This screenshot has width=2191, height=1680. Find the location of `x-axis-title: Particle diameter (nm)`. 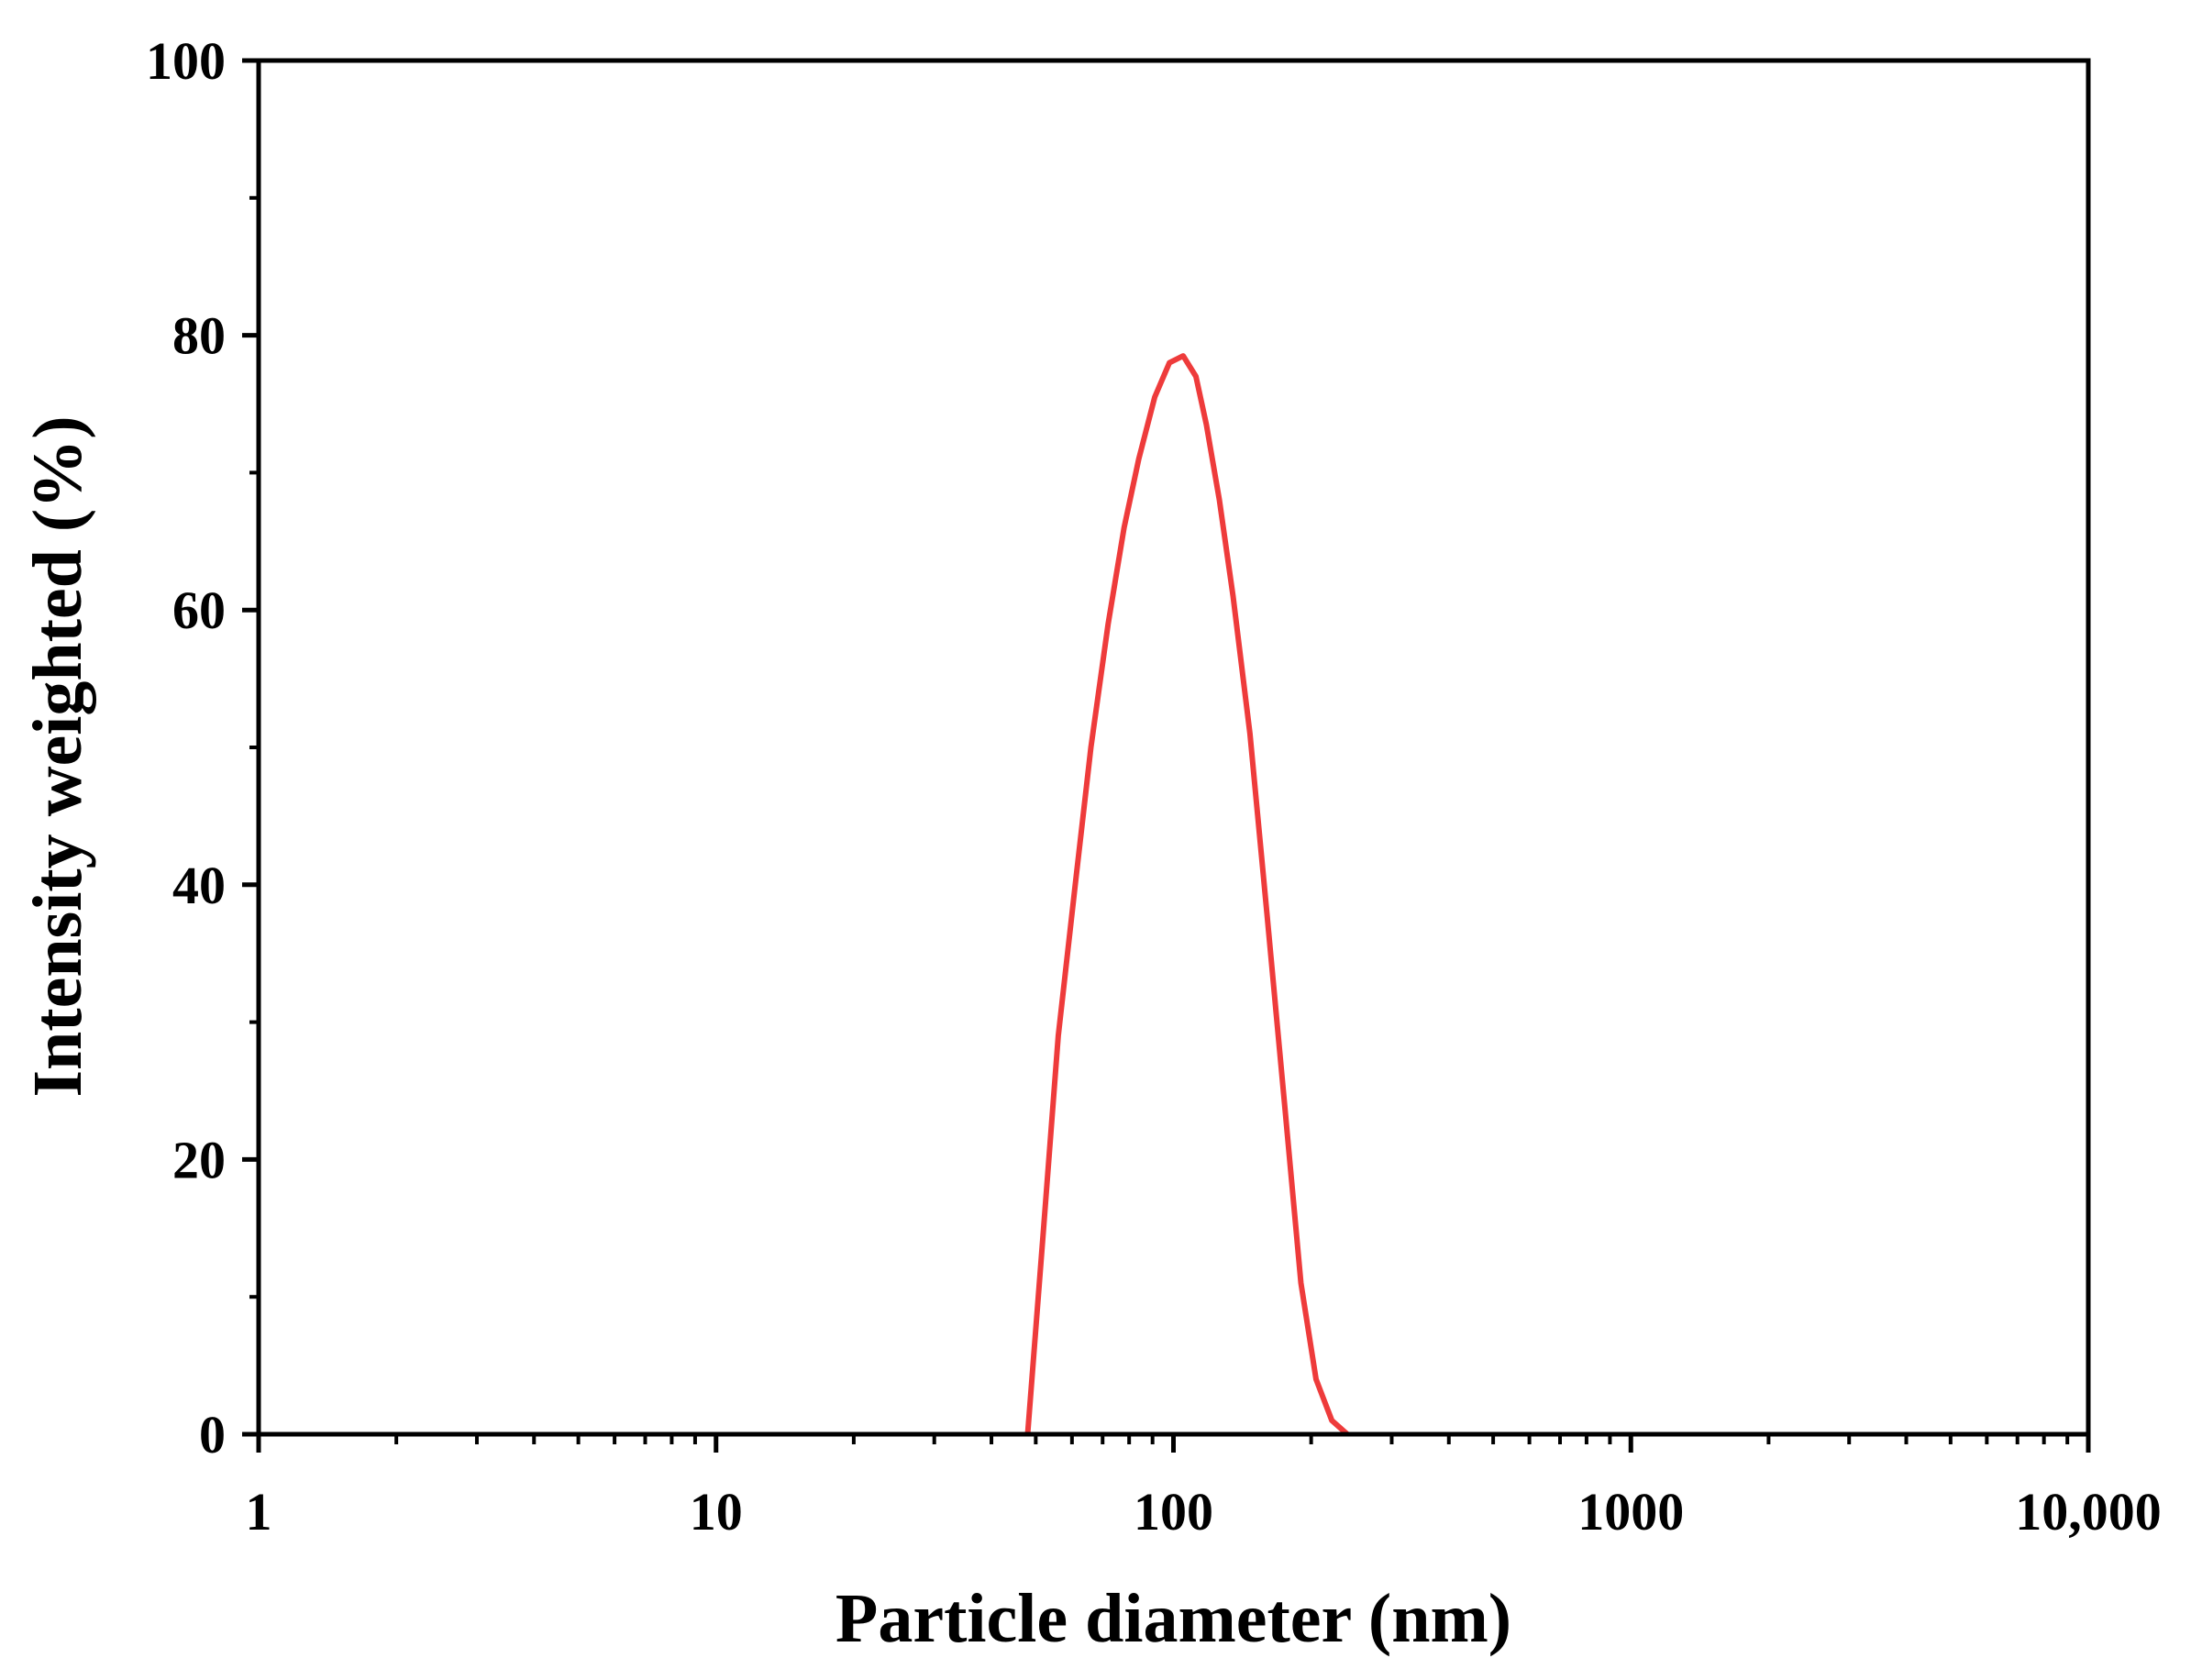

x-axis-title: Particle diameter (nm) is located at coordinates (1173, 1618).